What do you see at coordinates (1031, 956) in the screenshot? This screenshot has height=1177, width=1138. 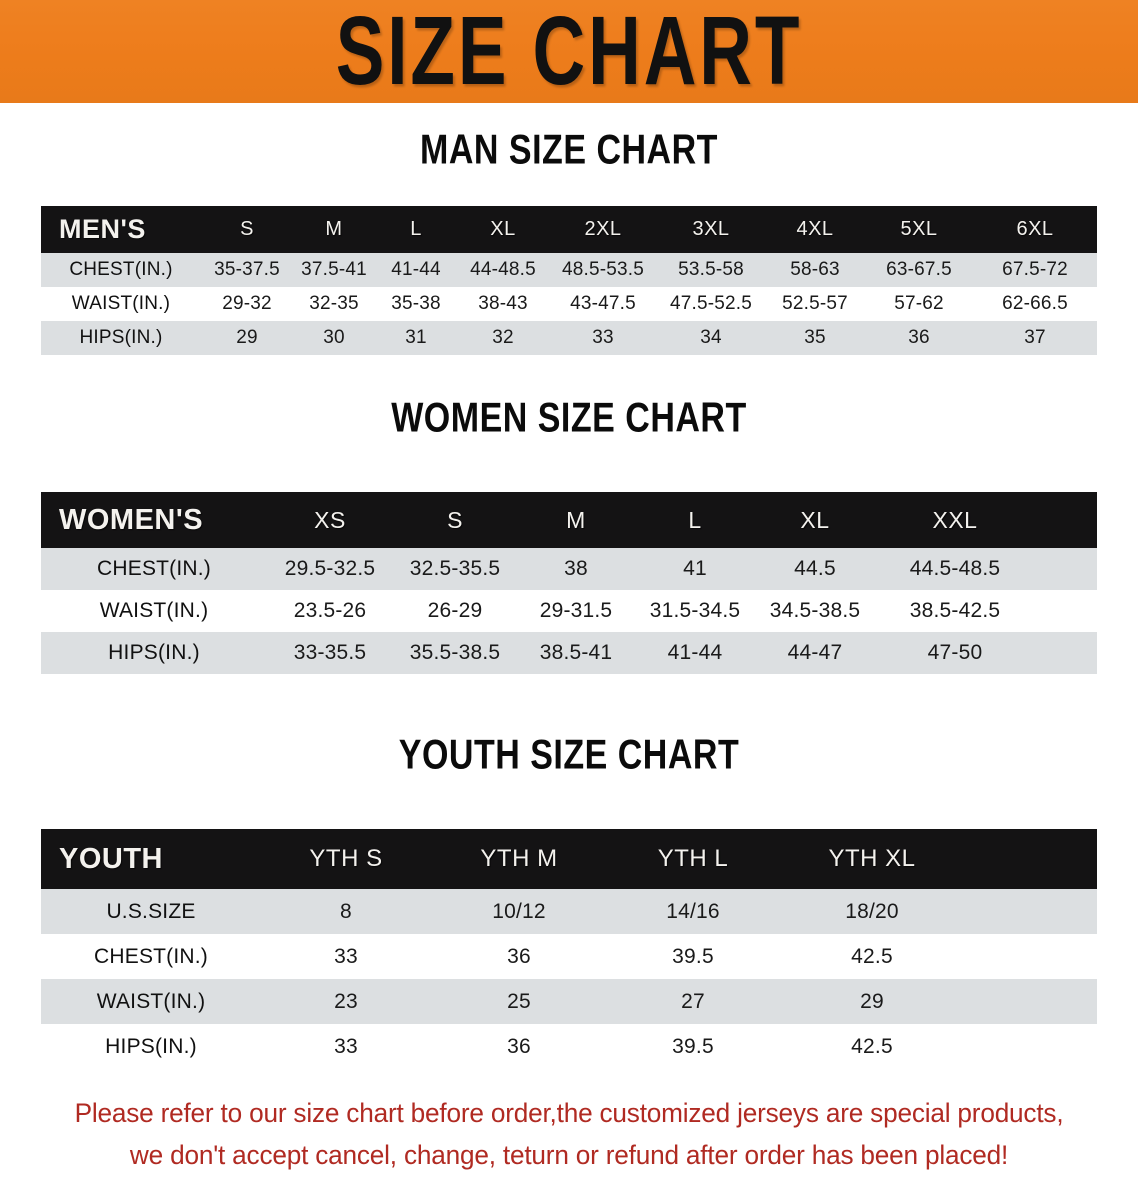 I see `youth-chest-spacer` at bounding box center [1031, 956].